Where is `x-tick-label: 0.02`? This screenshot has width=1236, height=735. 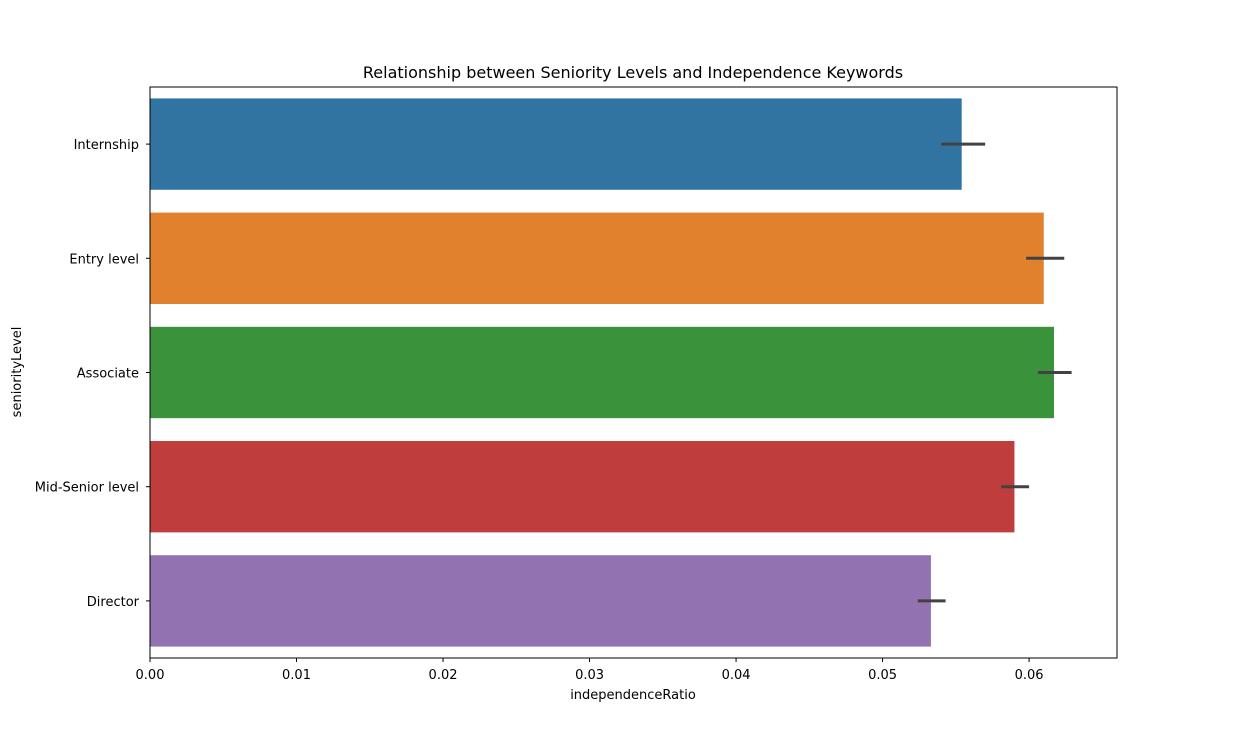
x-tick-label: 0.02 is located at coordinates (443, 675).